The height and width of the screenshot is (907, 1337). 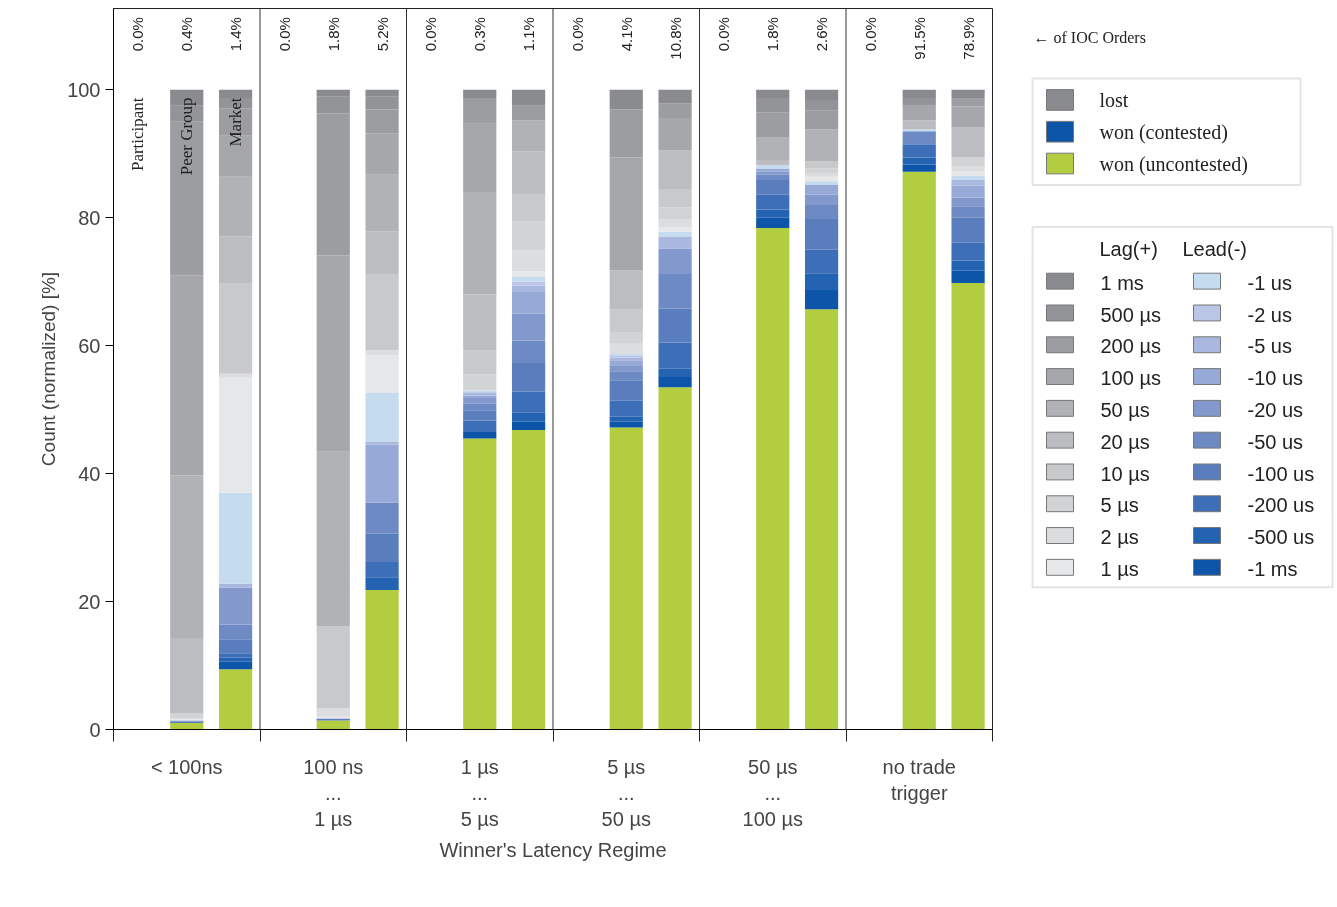 What do you see at coordinates (1130, 346) in the screenshot?
I see `legend-label: 200 µs` at bounding box center [1130, 346].